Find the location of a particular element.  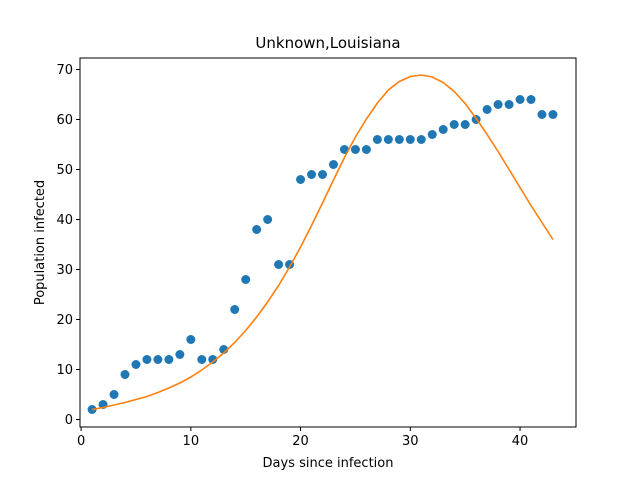

chart-title: Unknown,Louisiana is located at coordinates (327, 43).